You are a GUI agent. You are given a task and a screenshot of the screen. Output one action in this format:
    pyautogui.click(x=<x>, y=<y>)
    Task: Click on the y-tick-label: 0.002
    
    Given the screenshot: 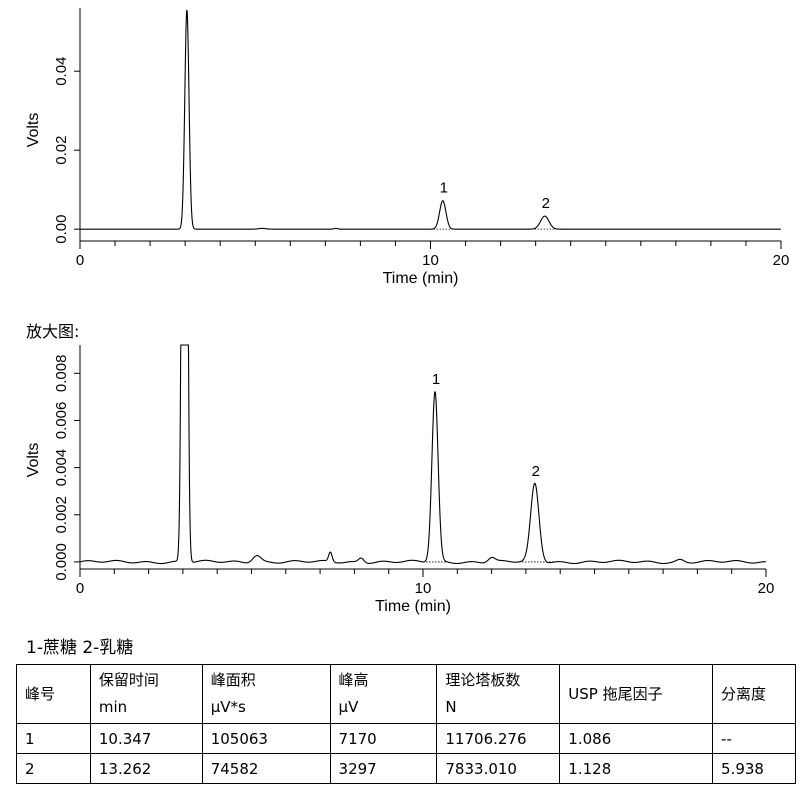 What is the action you would take?
    pyautogui.click(x=61, y=515)
    